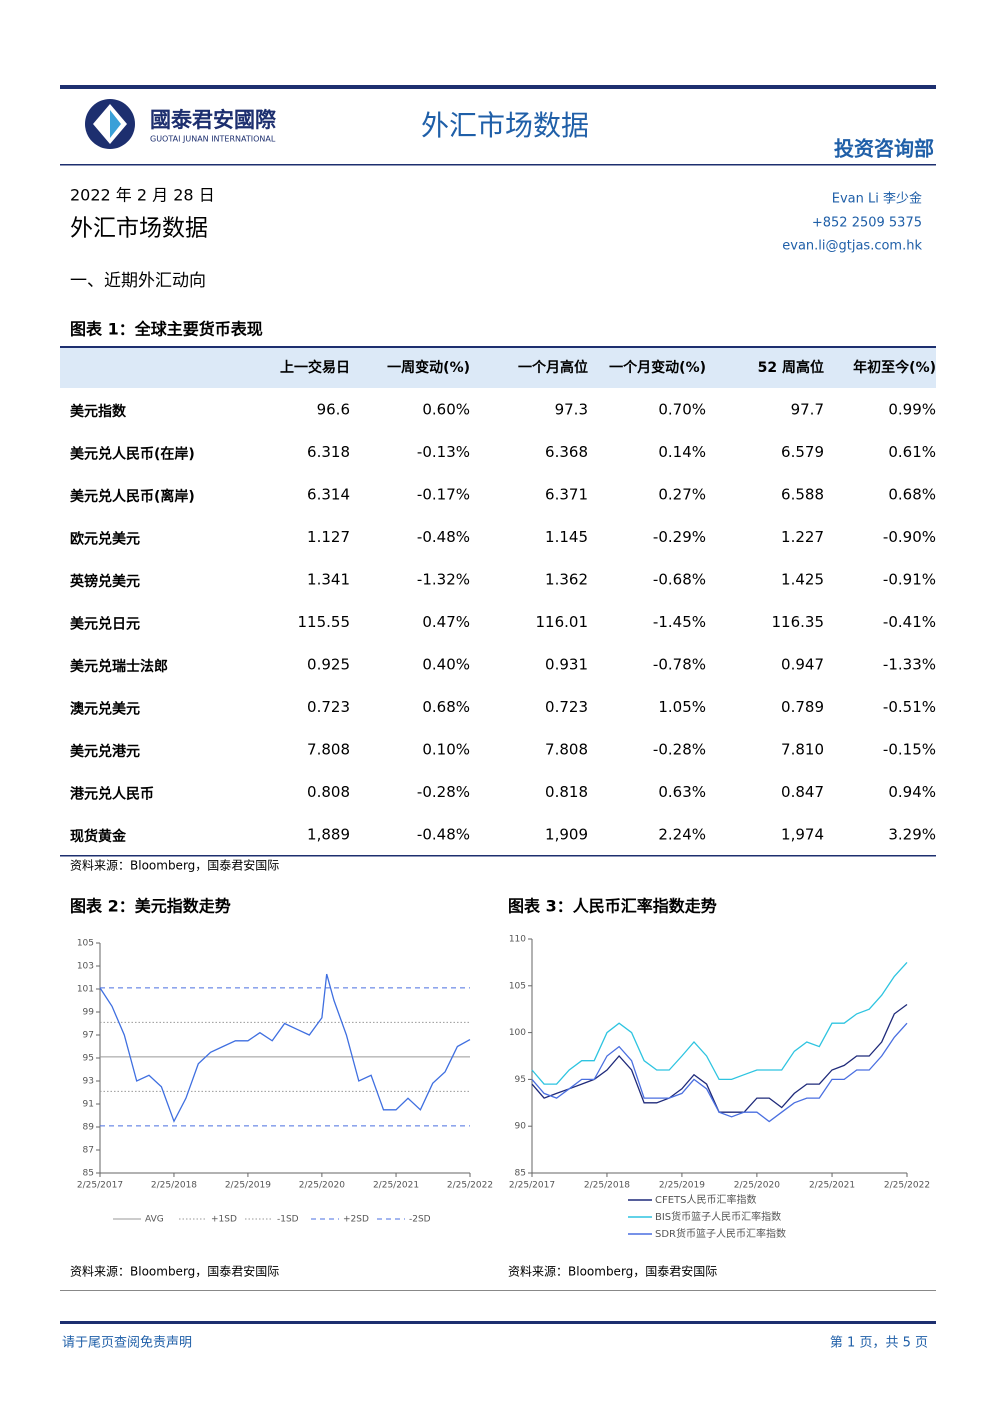 The height and width of the screenshot is (1403, 992). Describe the element at coordinates (720, 1233) in the screenshot. I see `legend-label: SDR货币篮子人民币汇率指数` at that location.